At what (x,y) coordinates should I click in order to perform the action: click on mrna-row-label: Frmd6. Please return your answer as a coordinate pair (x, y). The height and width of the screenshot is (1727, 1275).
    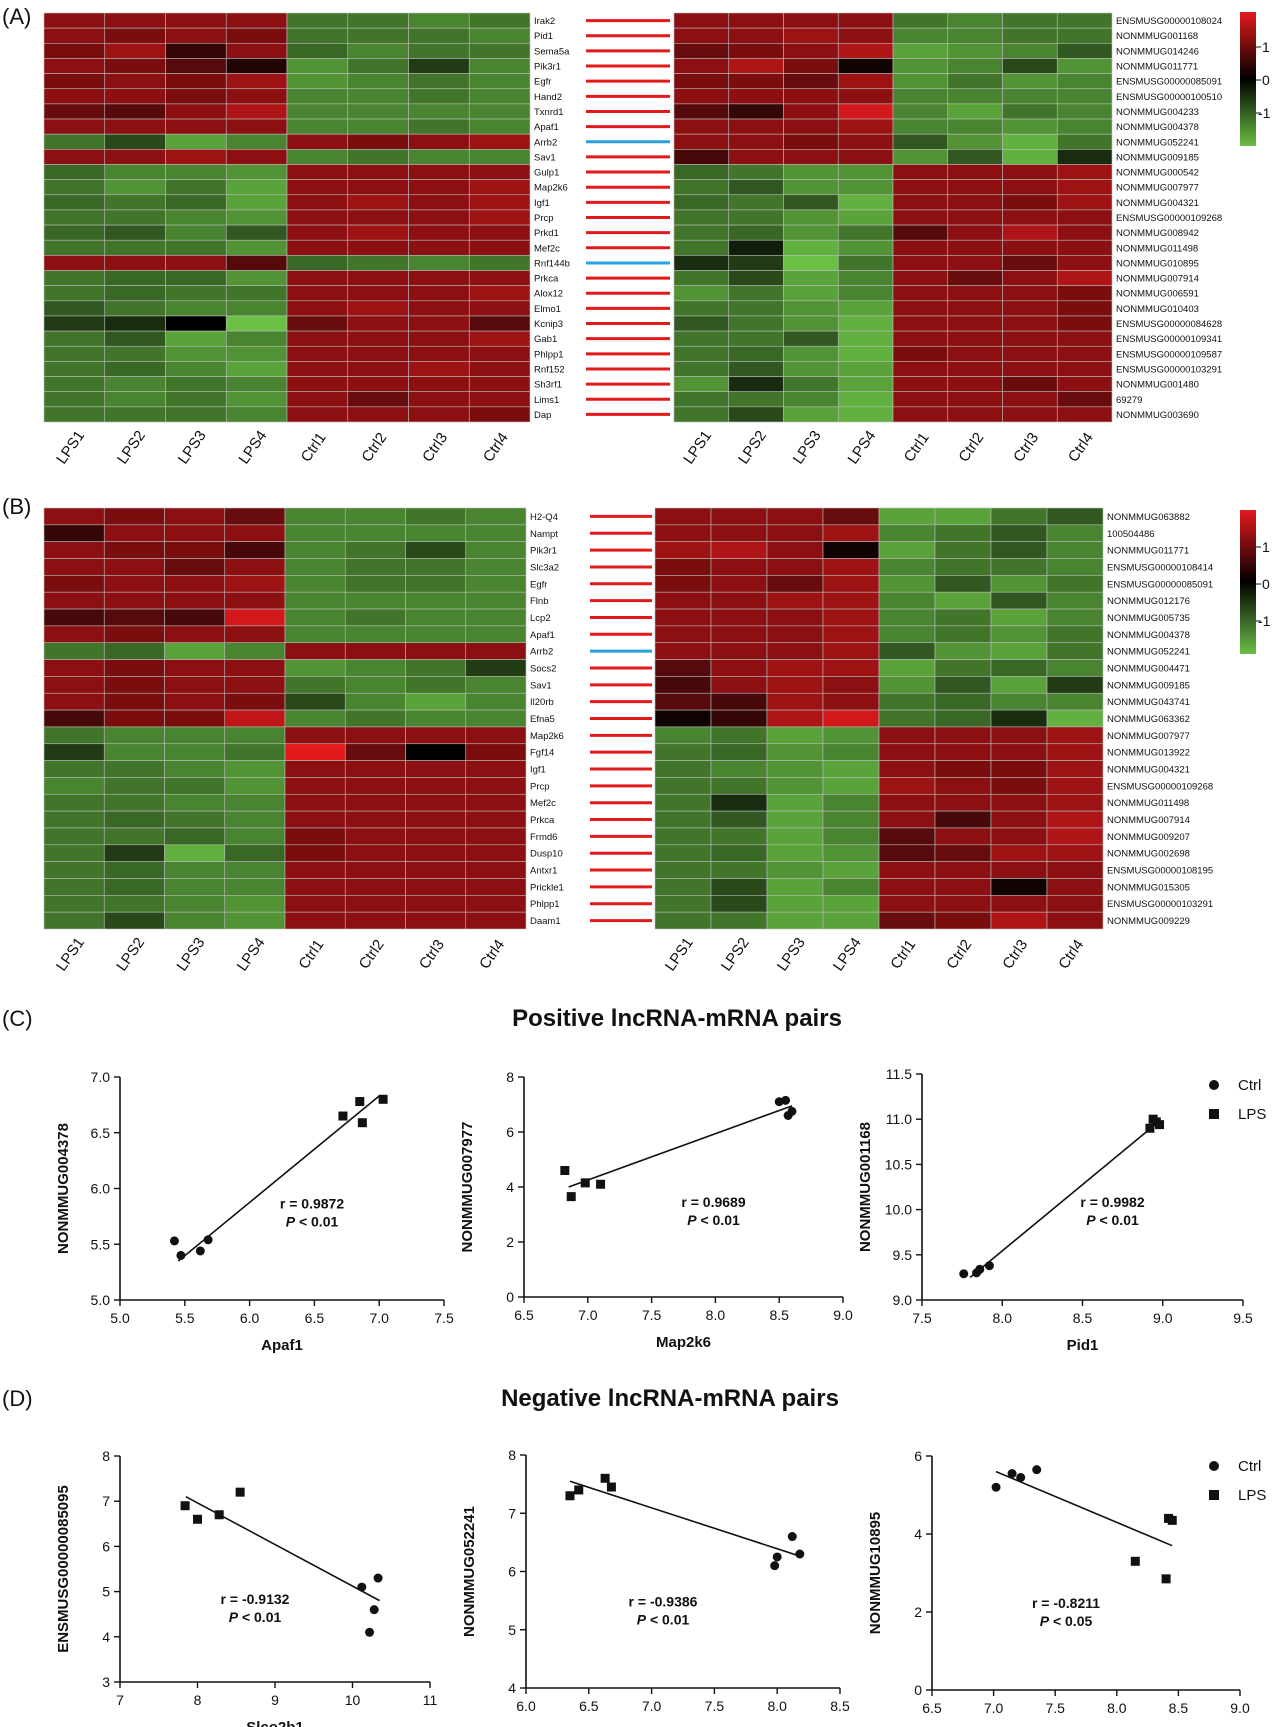
    Looking at the image, I should click on (543, 837).